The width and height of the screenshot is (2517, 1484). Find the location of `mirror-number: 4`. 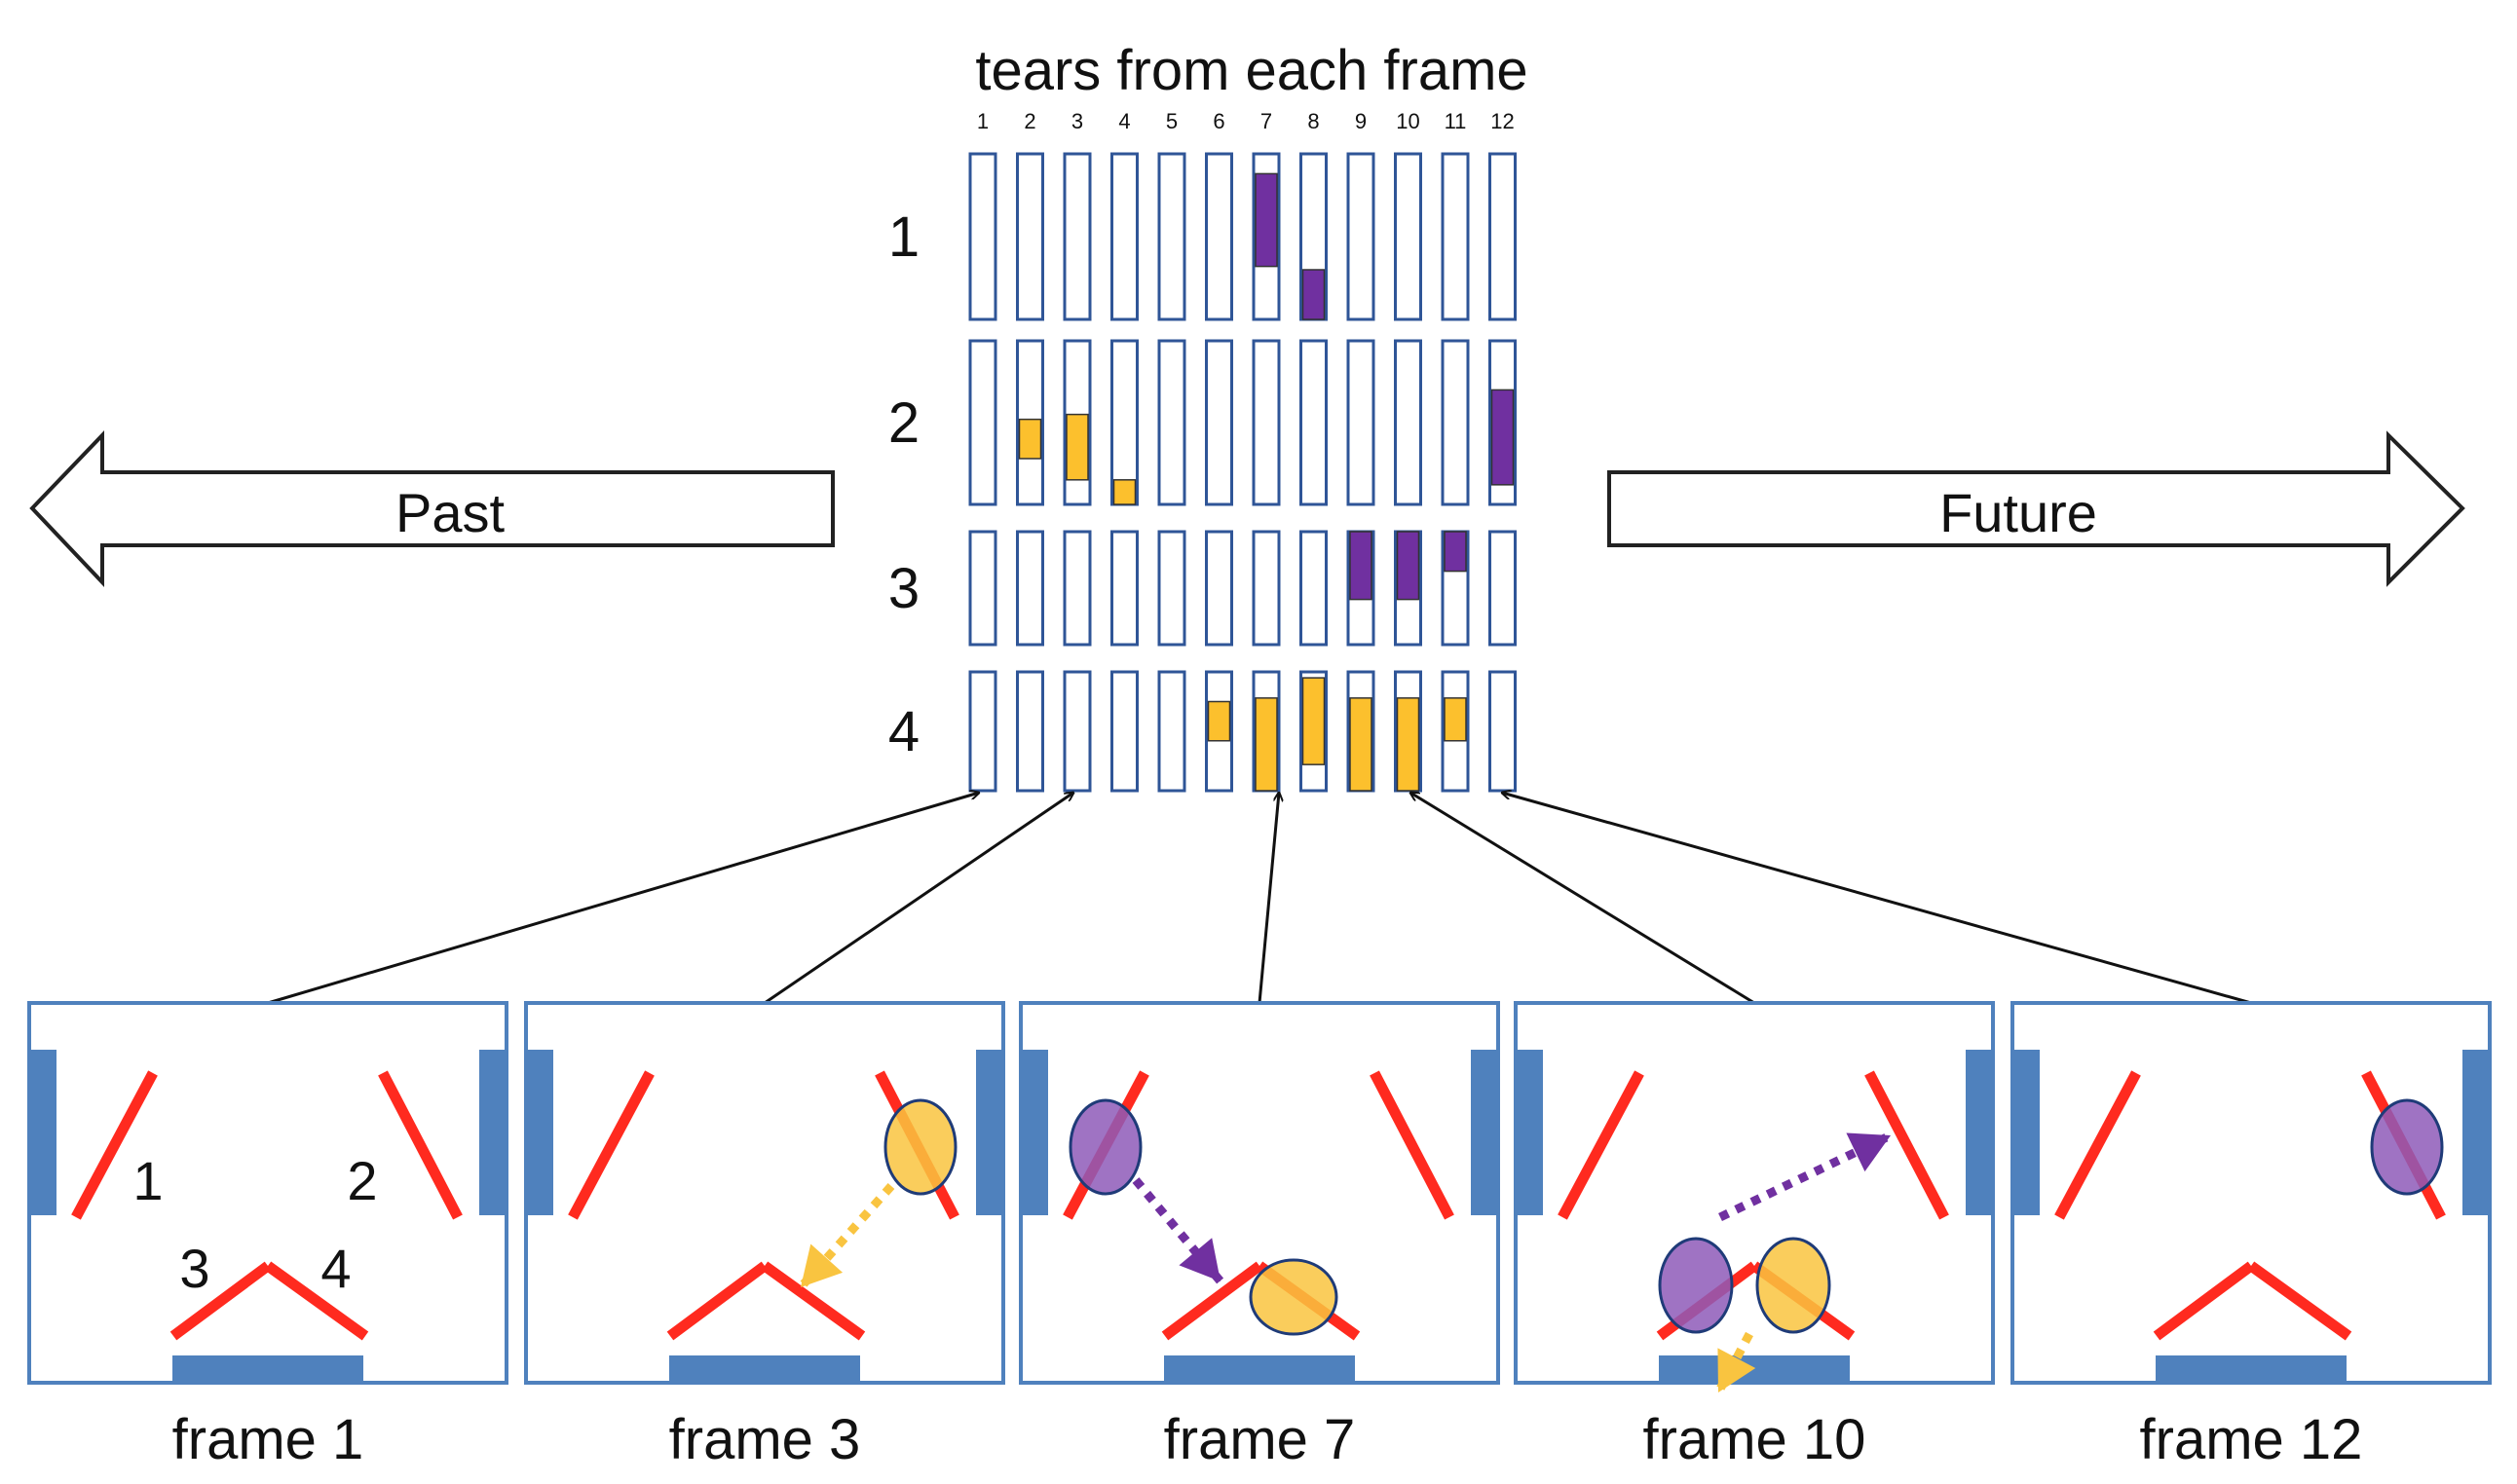

mirror-number: 4 is located at coordinates (335, 1268).